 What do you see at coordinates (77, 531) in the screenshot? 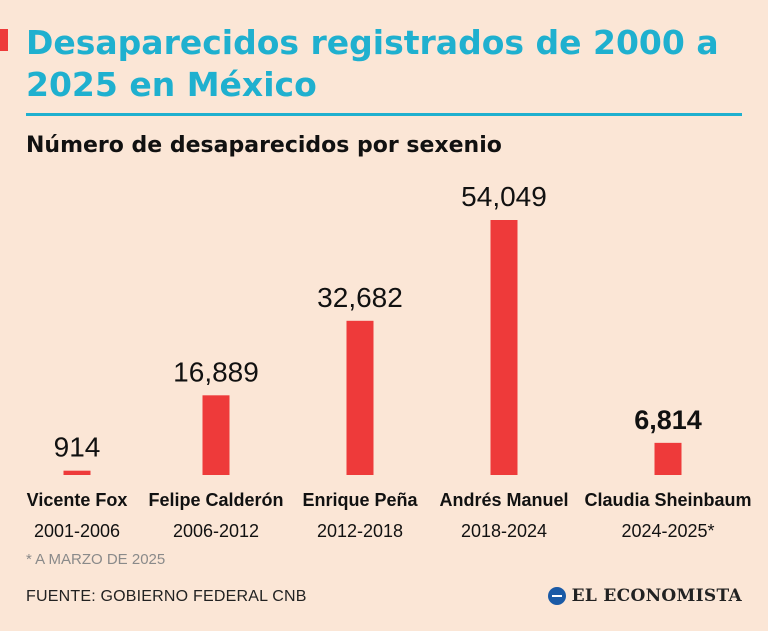
I see `period-label-1: 2001-2006` at bounding box center [77, 531].